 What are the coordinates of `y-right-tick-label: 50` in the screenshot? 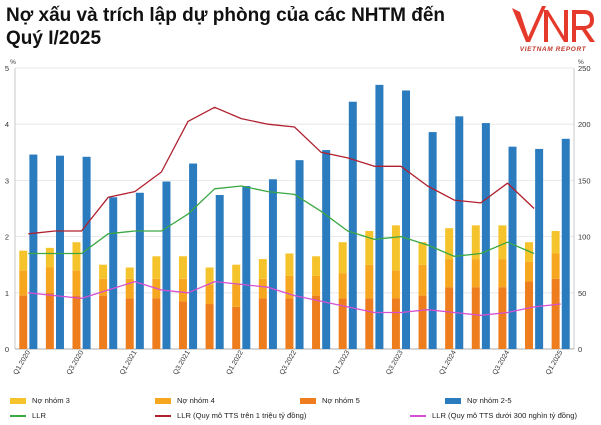 It's located at (582, 293).